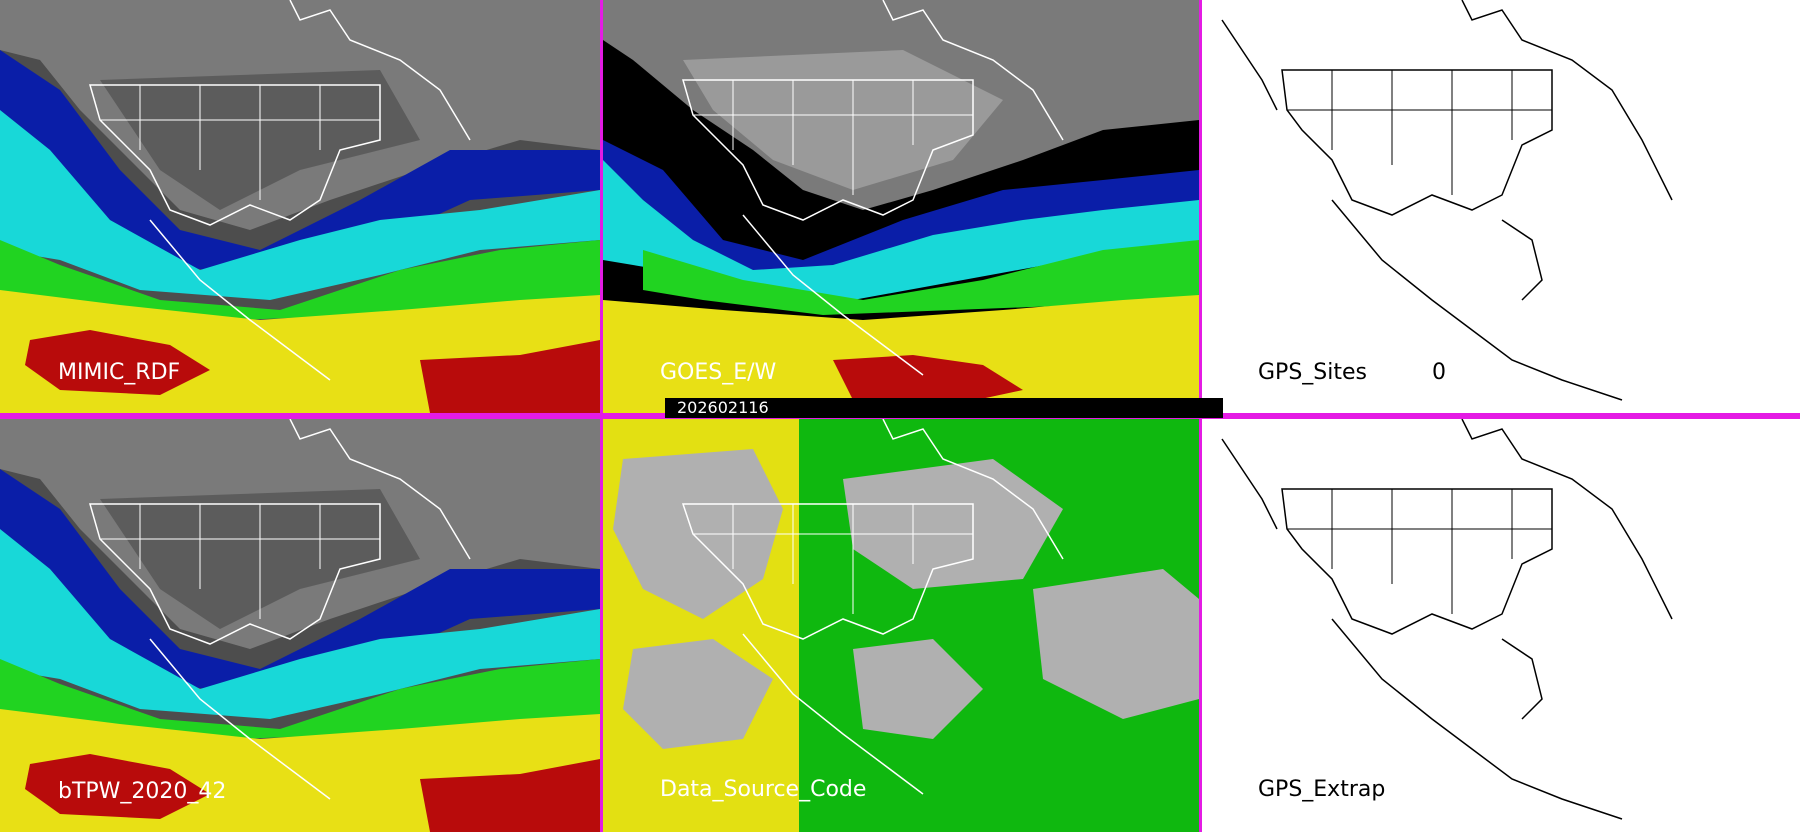  I want to click on timestamp-bar: 202602116, so click(944, 408).